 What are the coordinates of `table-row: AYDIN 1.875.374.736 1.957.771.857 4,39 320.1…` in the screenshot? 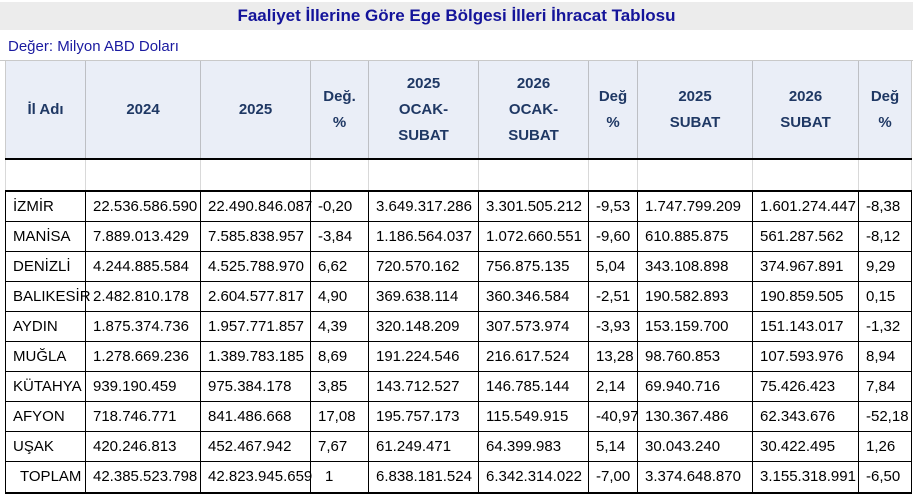 It's located at (458, 326).